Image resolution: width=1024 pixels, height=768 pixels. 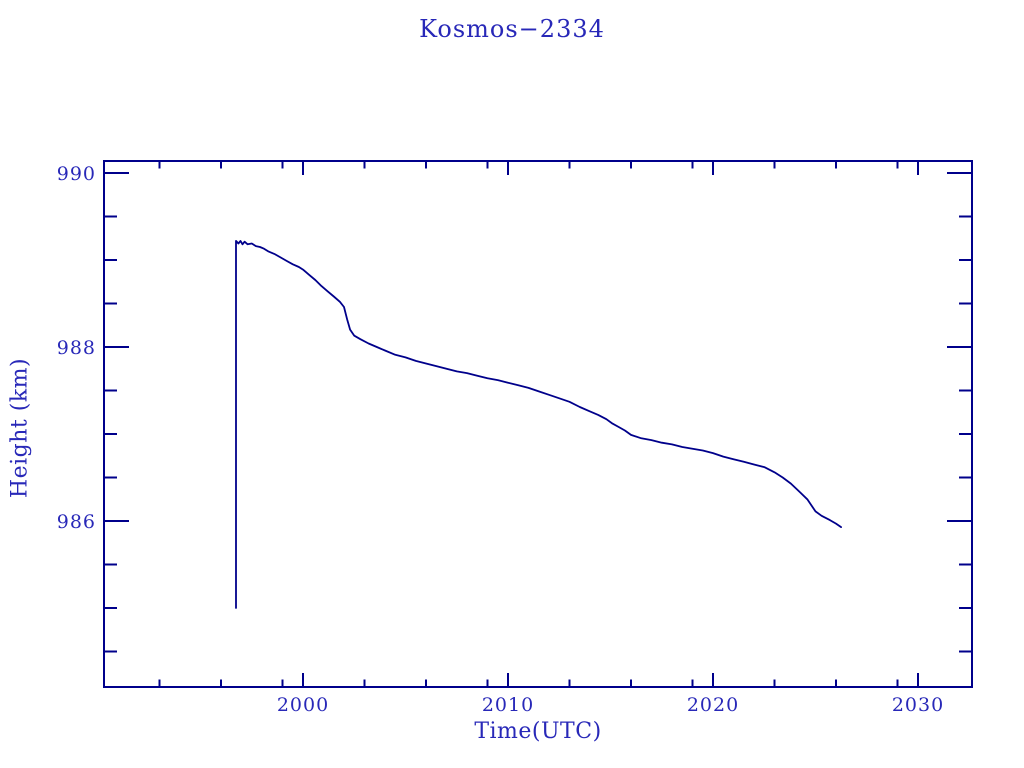 What do you see at coordinates (512, 29) in the screenshot?
I see `chart-title: Kosmos−2334` at bounding box center [512, 29].